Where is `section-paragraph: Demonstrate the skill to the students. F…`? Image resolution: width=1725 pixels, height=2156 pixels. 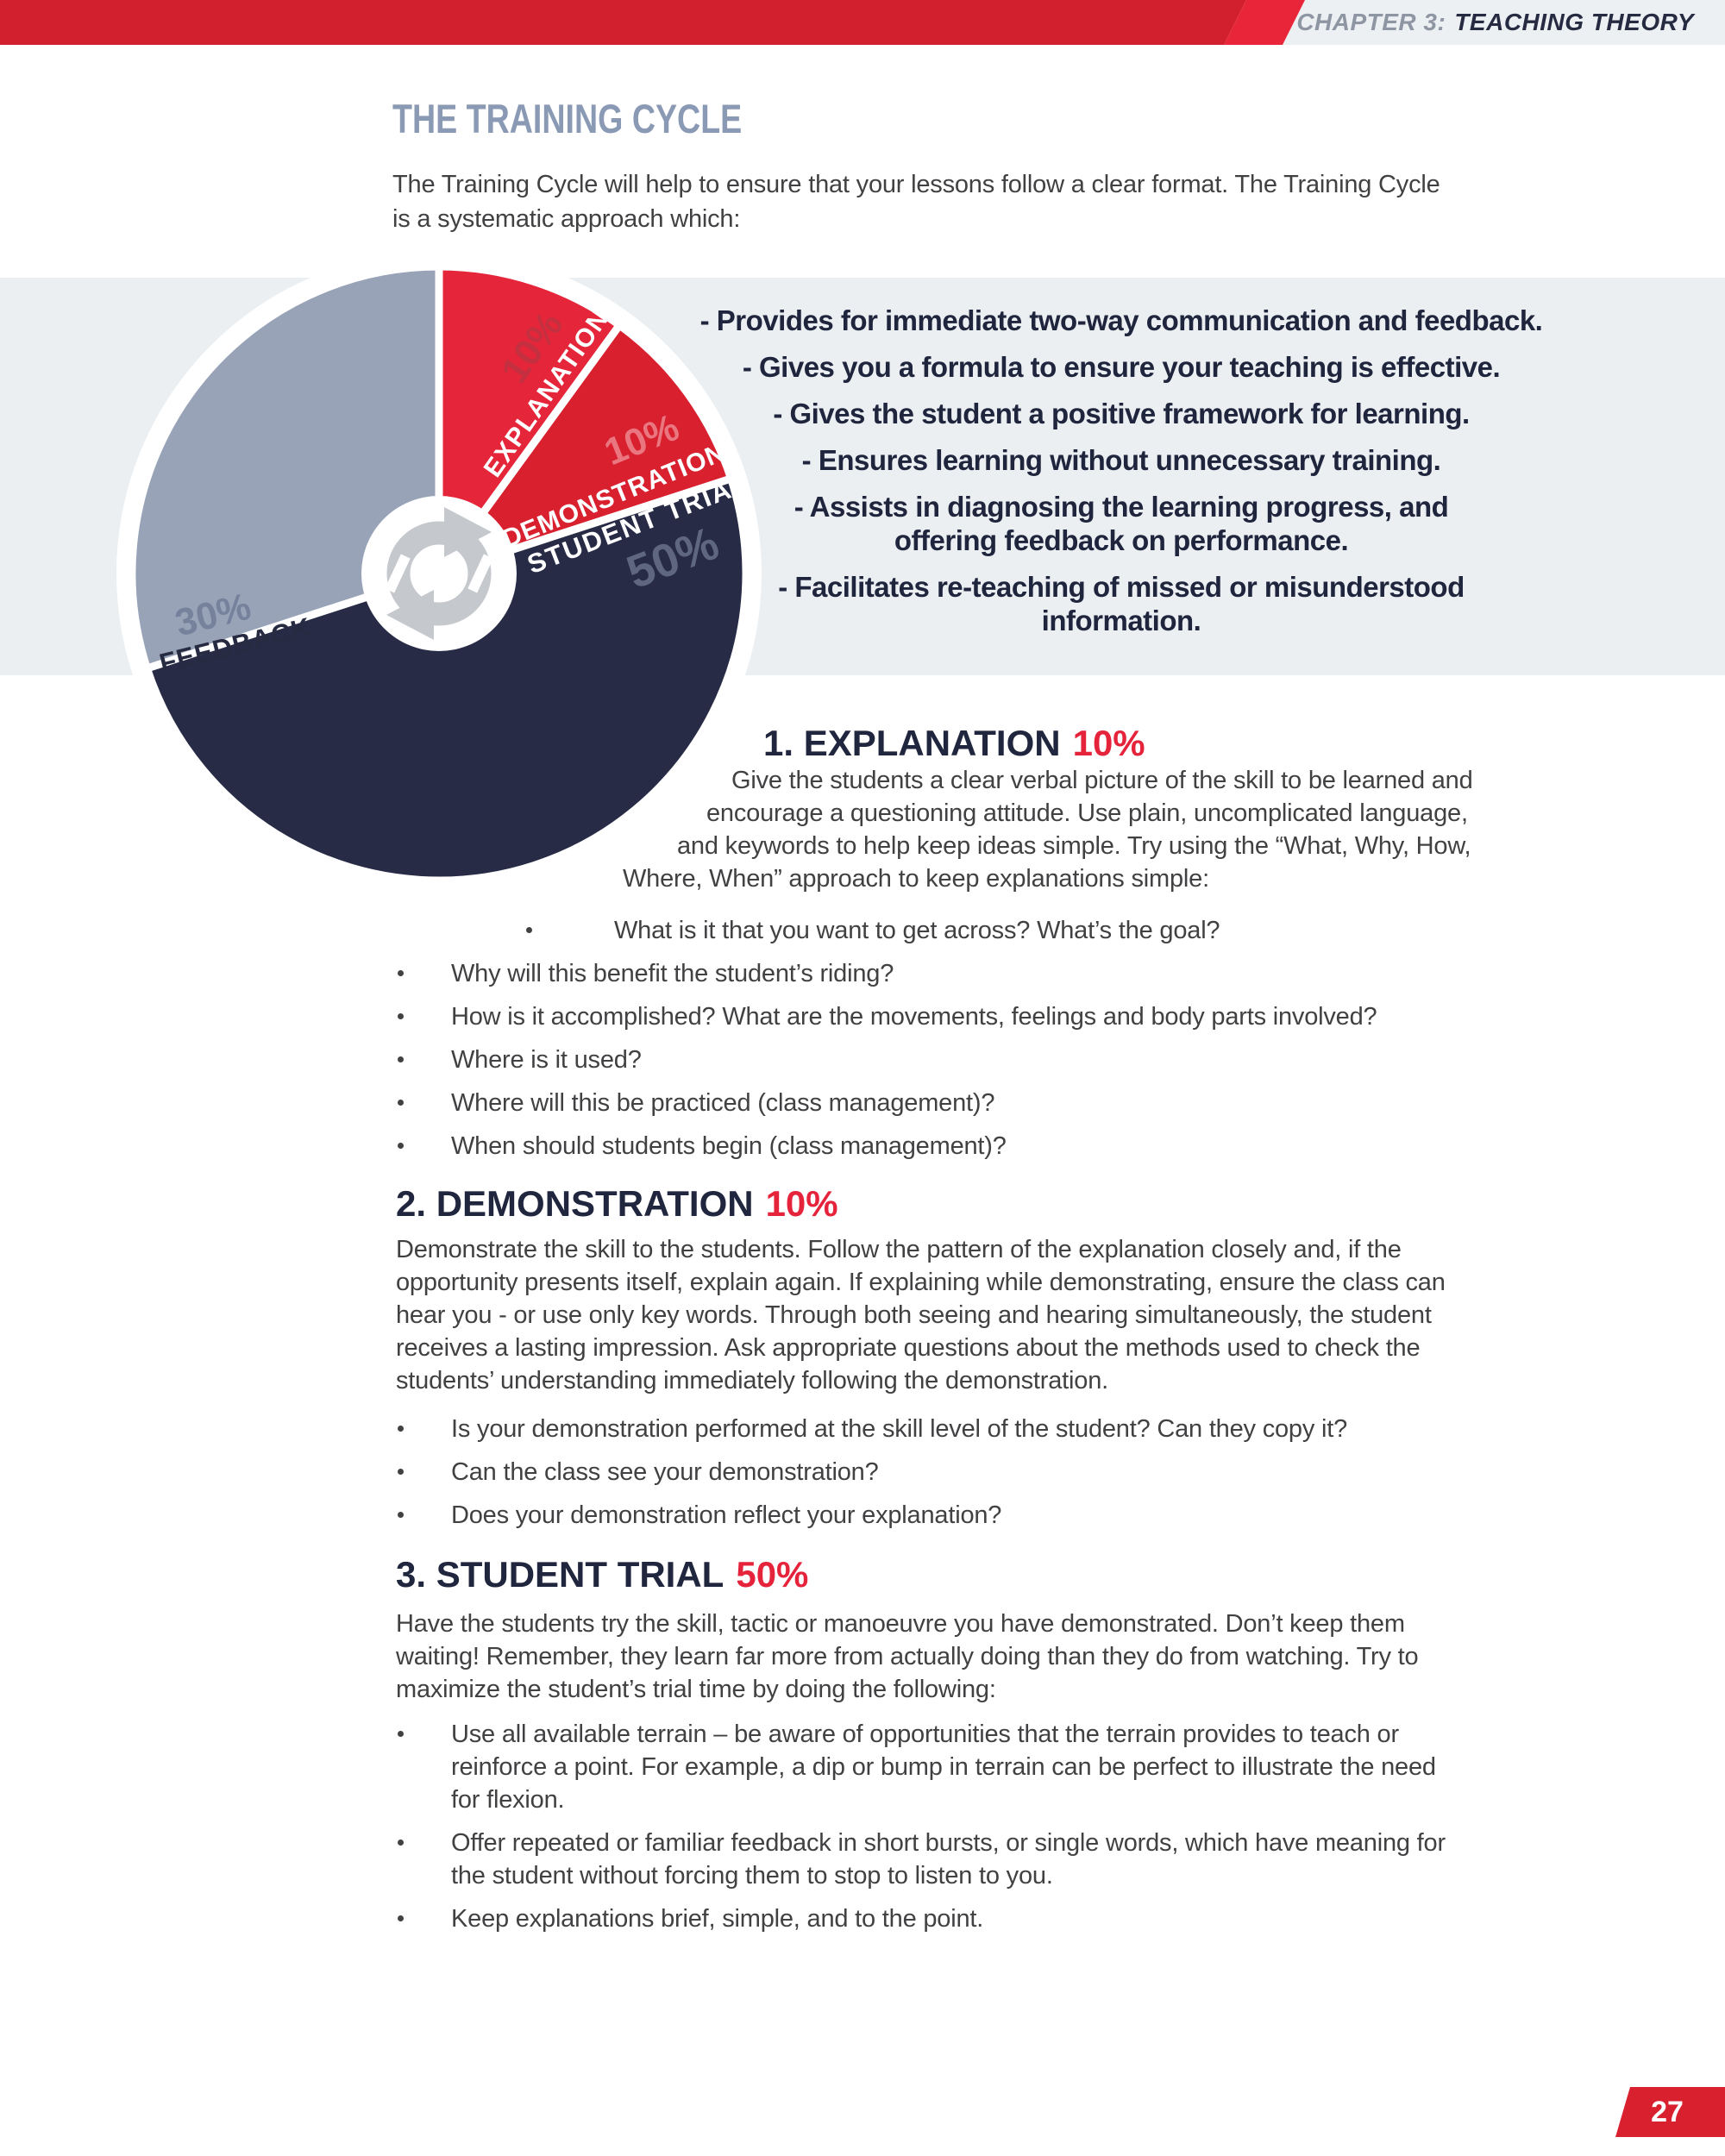
section-paragraph: Demonstrate the skill to the students. F… is located at coordinates (921, 1315).